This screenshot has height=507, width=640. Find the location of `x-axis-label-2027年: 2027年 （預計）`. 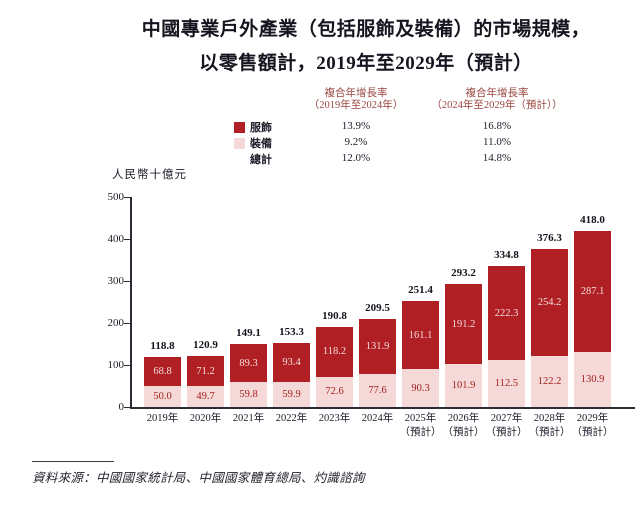

x-axis-label-2027年: 2027年 （預計） is located at coordinates (506, 426).